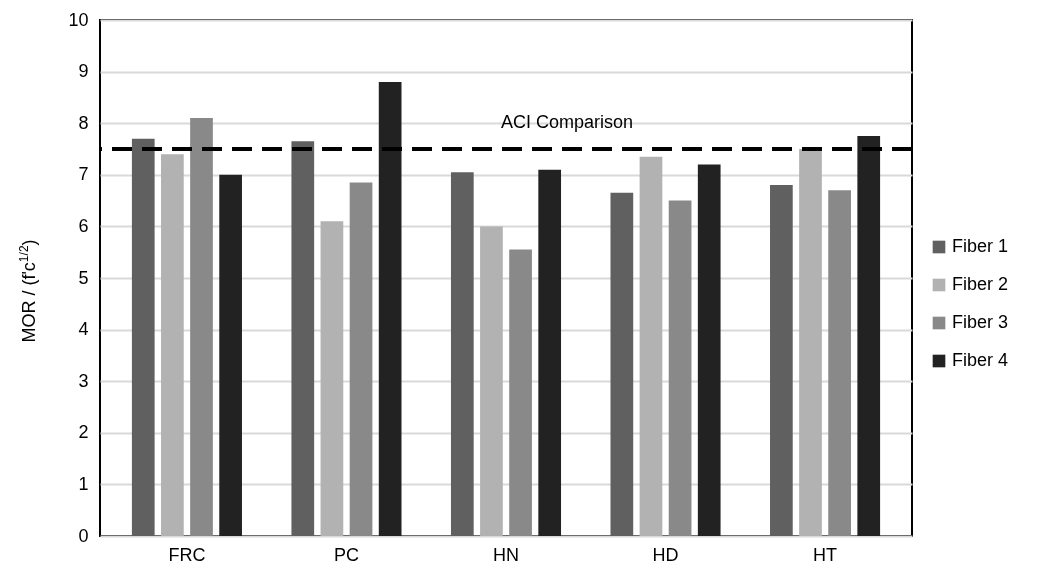 This screenshot has height=575, width=1062. I want to click on x-tick-label: HN, so click(506, 554).